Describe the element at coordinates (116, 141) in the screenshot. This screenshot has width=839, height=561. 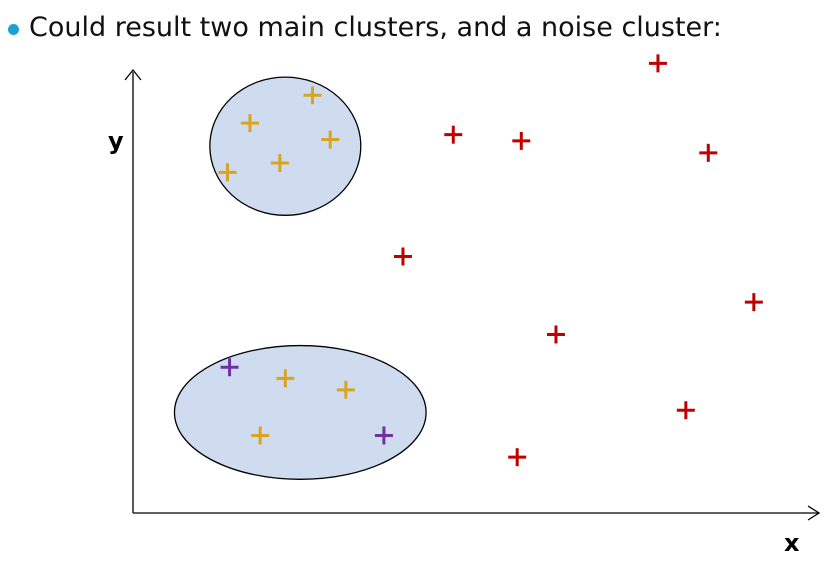
I see `y-axis-label: y` at that location.